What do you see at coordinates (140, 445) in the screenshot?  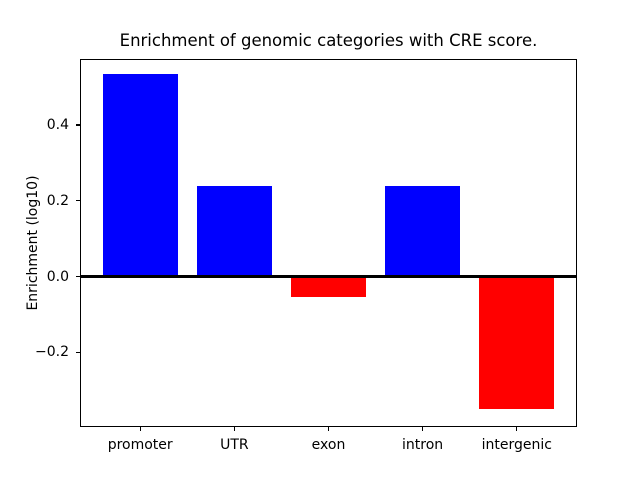 I see `x-tick-label-promoter: promoter` at bounding box center [140, 445].